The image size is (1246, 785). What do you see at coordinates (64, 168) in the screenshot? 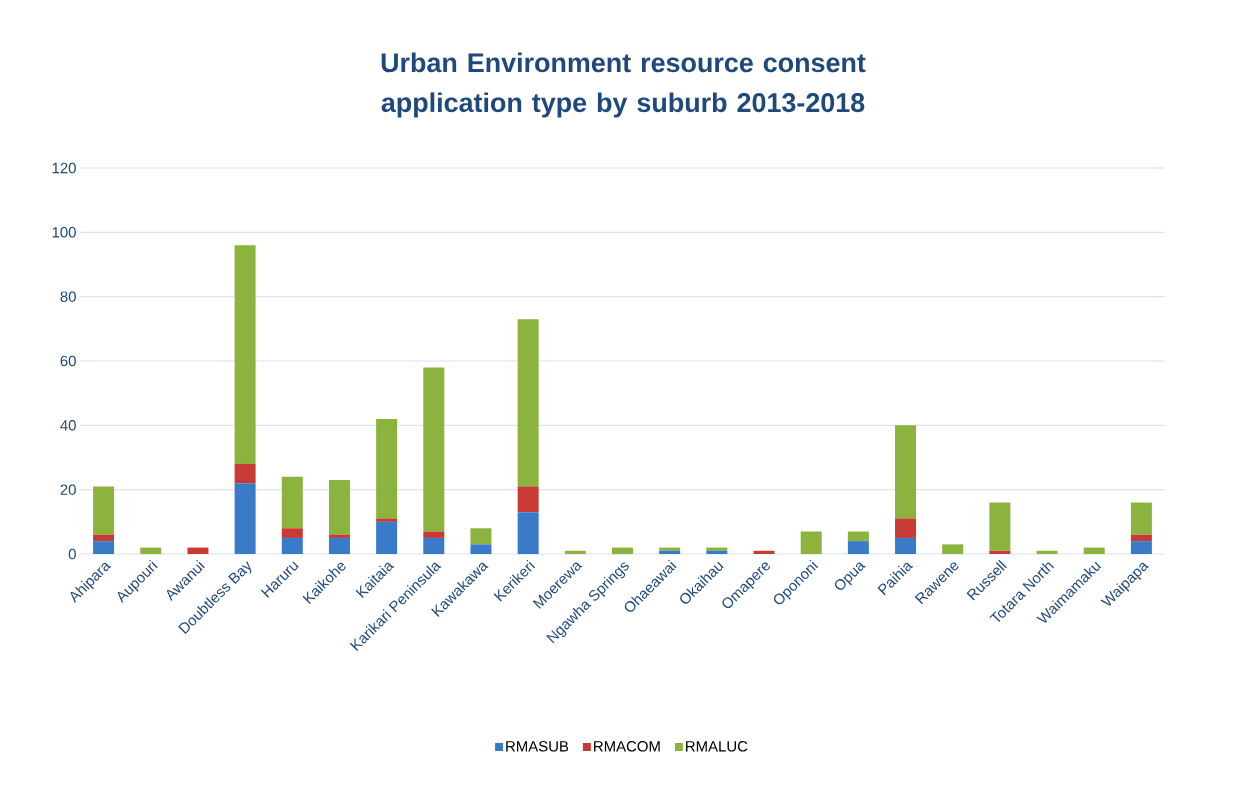
I see `y-tick-label: 120` at bounding box center [64, 168].